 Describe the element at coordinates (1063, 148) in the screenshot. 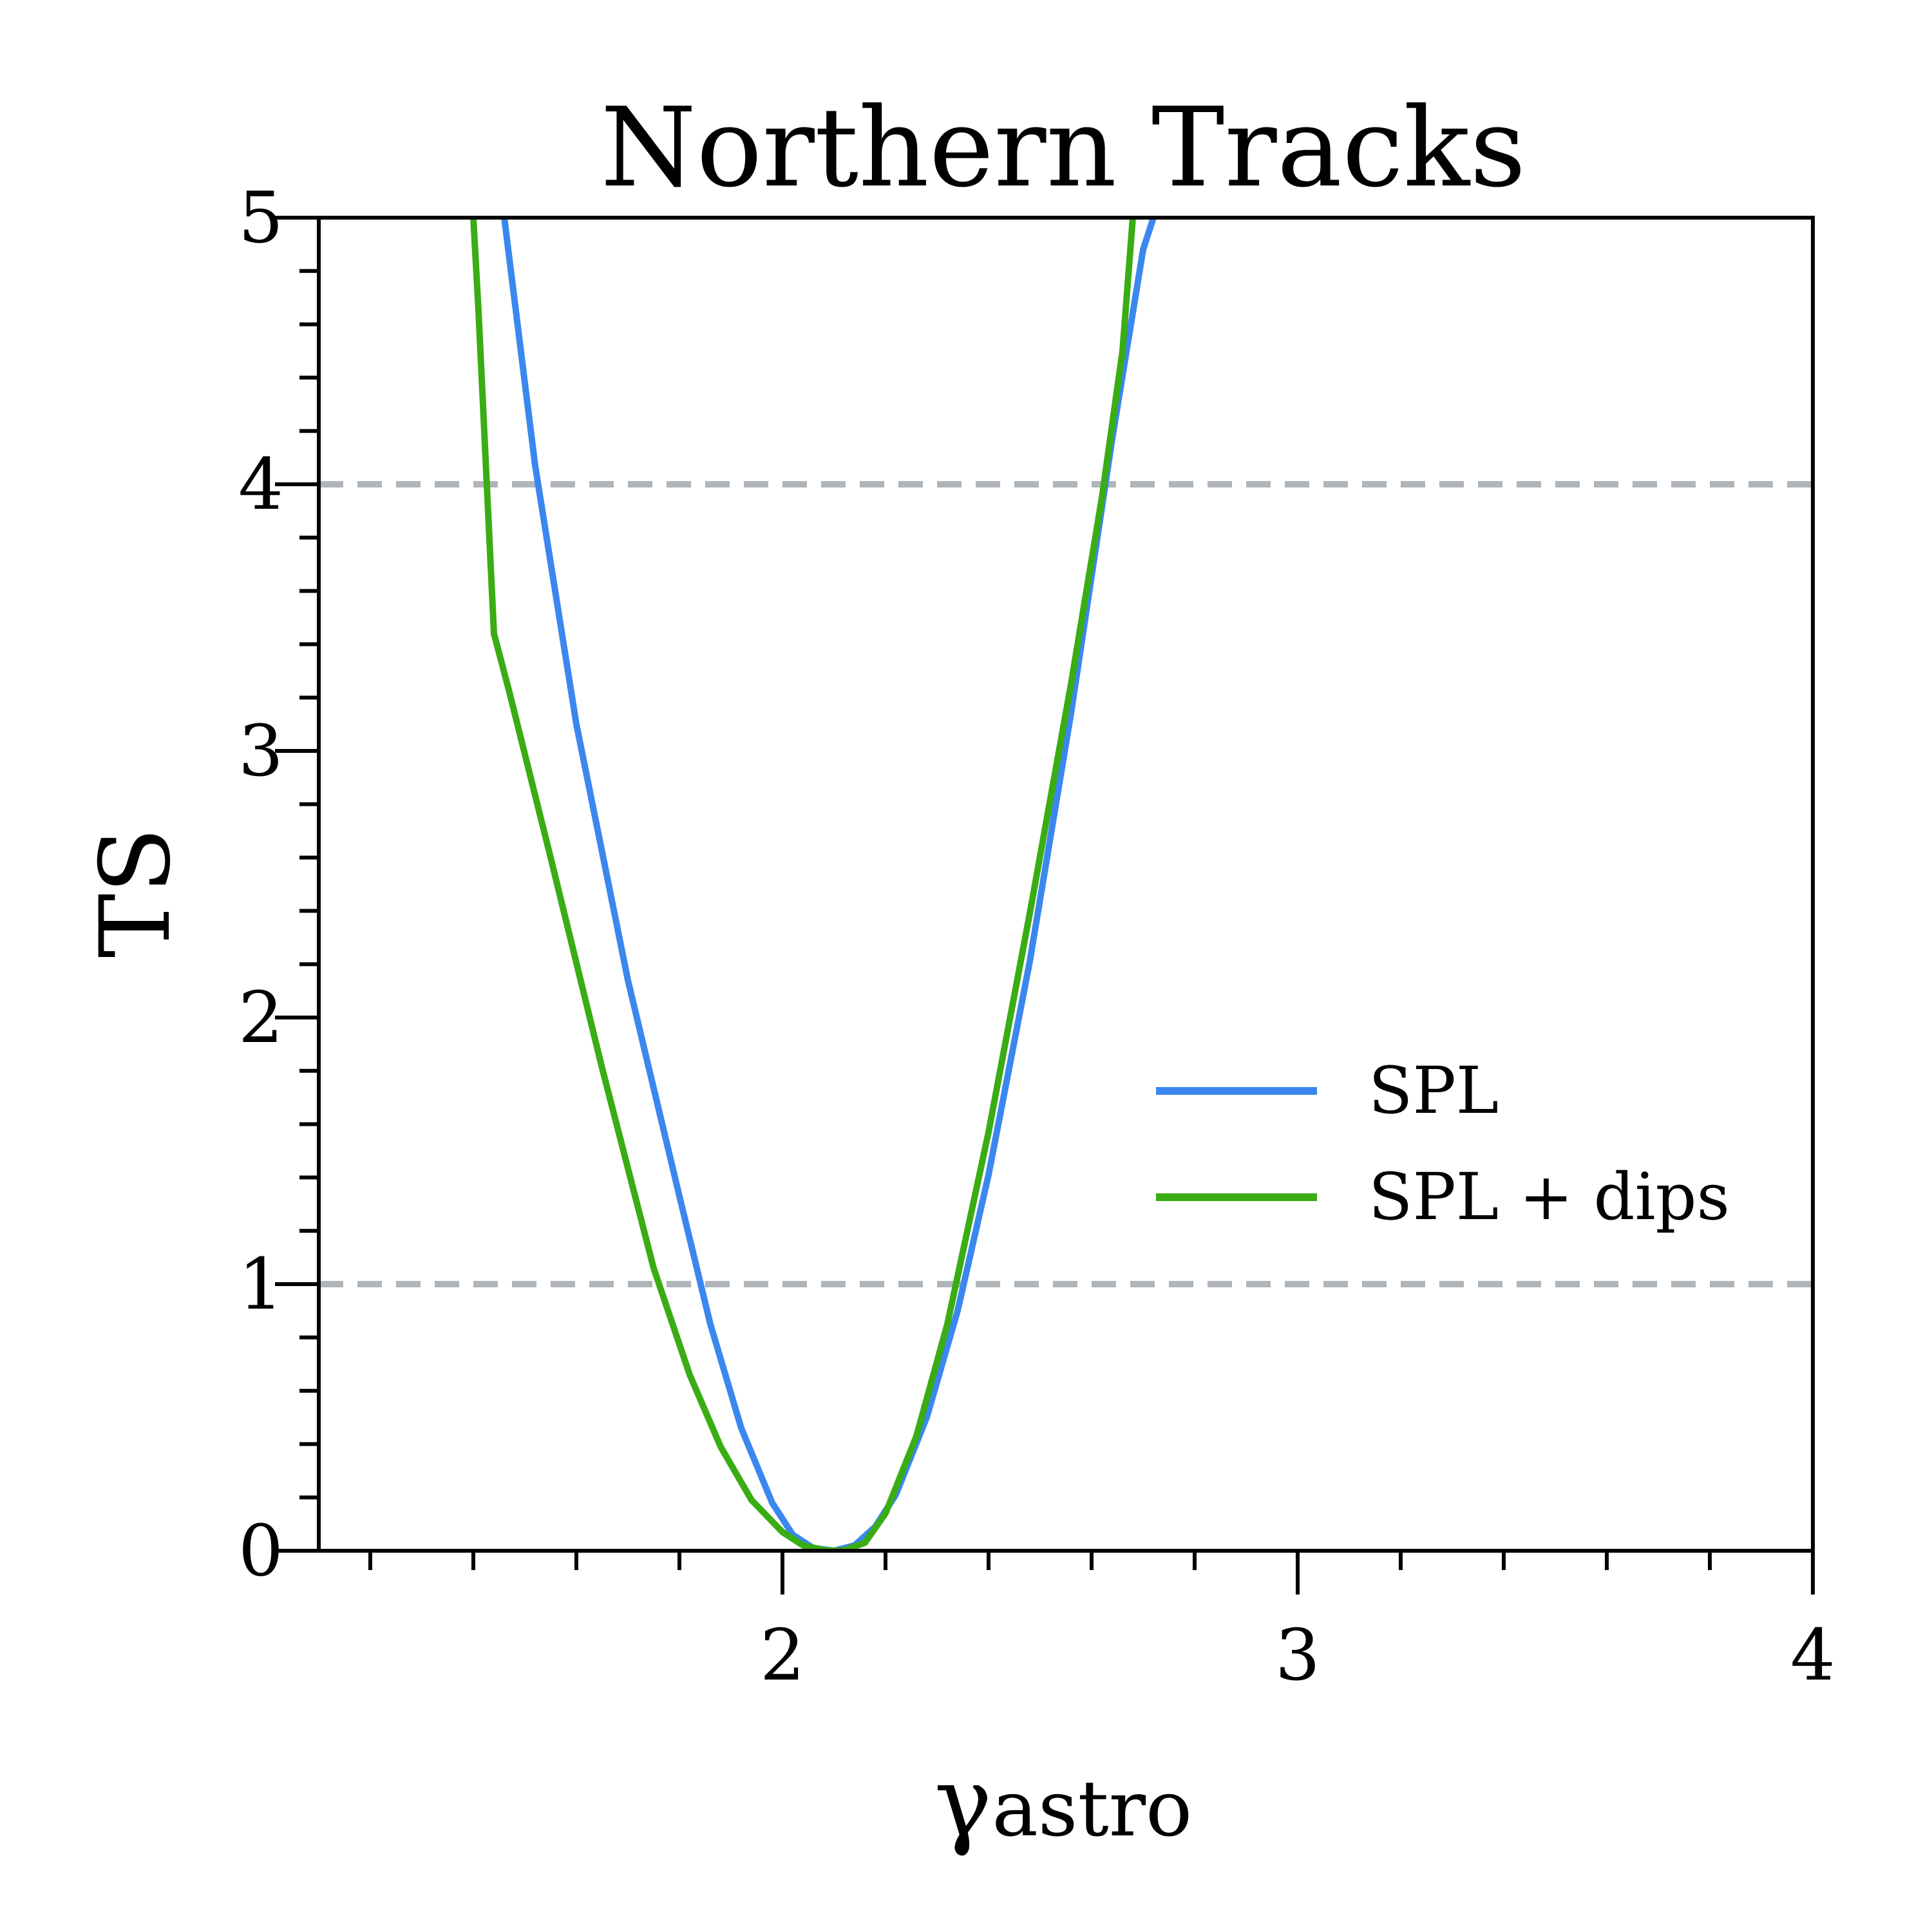

I see `chart-title: Northern Tracks` at that location.